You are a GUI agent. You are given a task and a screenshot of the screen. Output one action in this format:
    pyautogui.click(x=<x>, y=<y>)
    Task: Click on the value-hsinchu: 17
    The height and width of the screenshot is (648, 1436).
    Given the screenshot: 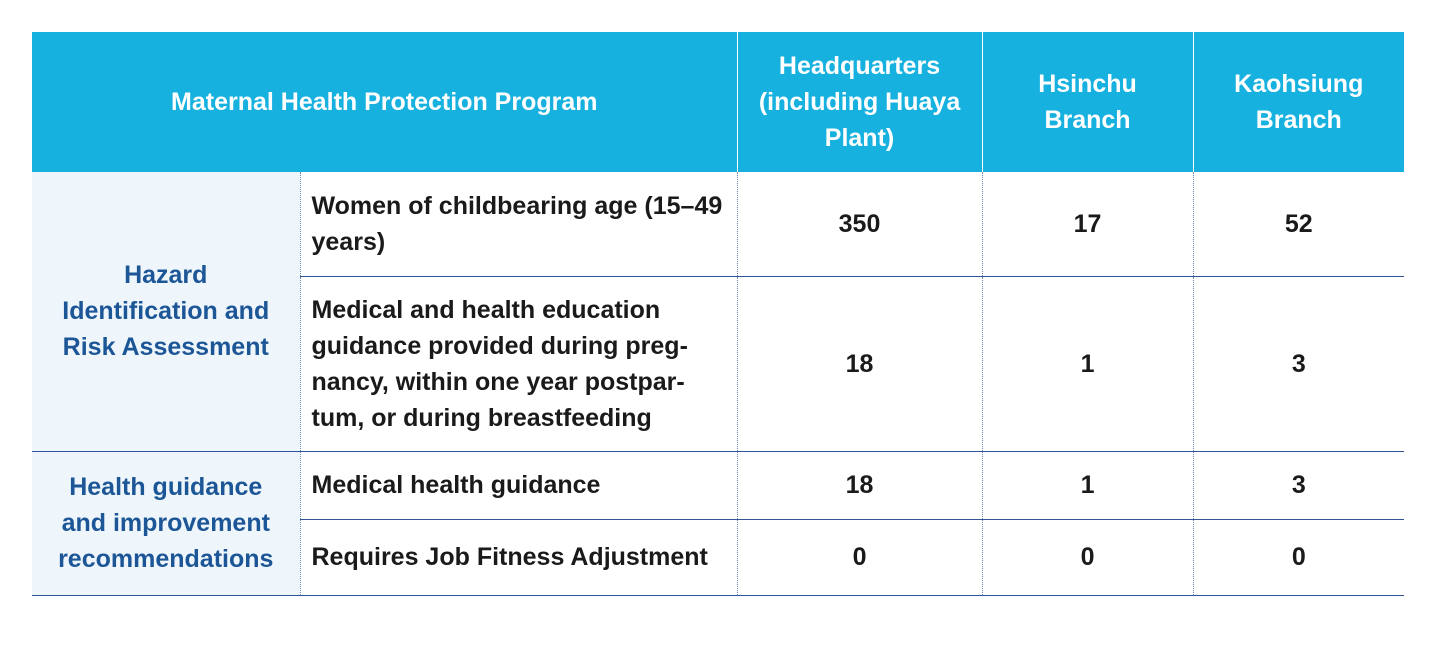 What is the action you would take?
    pyautogui.click(x=1087, y=224)
    